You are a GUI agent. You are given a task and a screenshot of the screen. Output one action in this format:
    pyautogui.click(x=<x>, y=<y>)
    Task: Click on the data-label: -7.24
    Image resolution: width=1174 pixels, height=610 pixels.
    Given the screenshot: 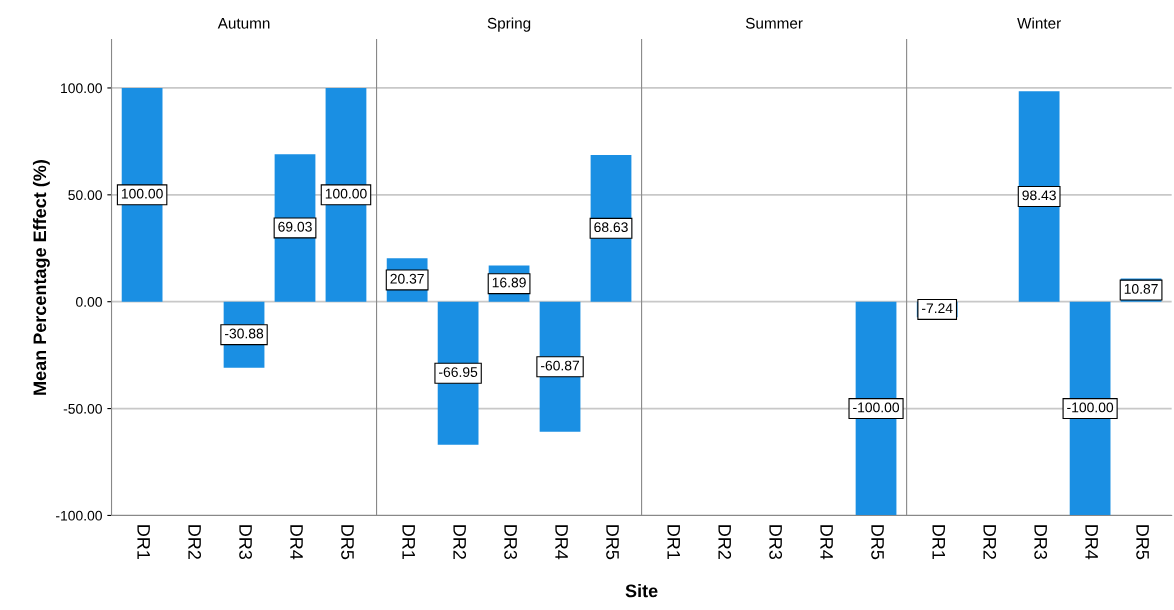 What is the action you would take?
    pyautogui.click(x=937, y=308)
    